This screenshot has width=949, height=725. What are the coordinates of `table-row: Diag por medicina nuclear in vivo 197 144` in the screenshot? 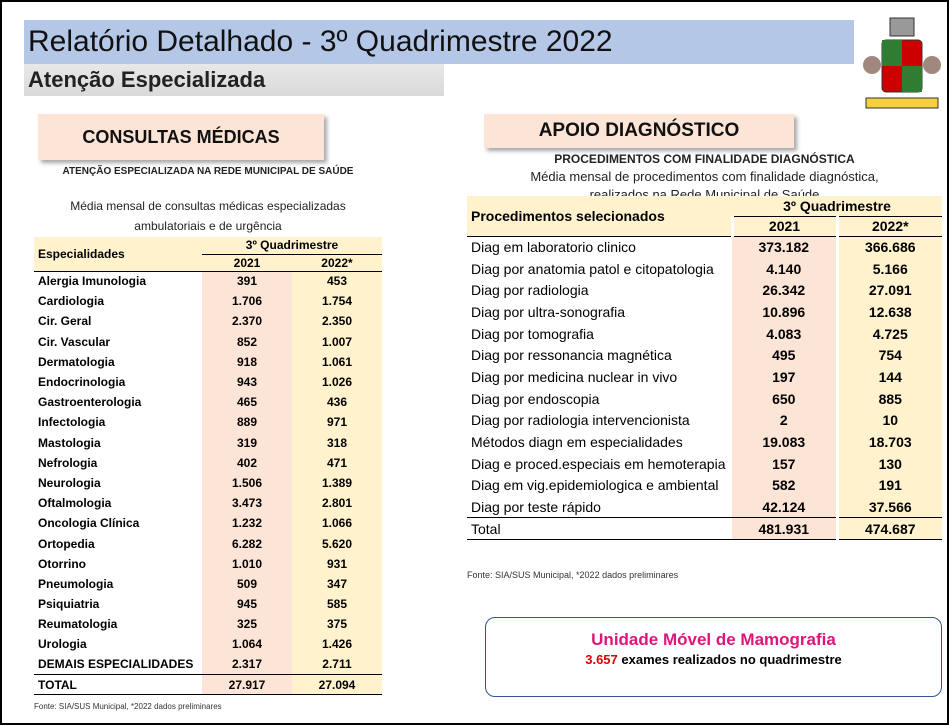 It's located at (704, 377).